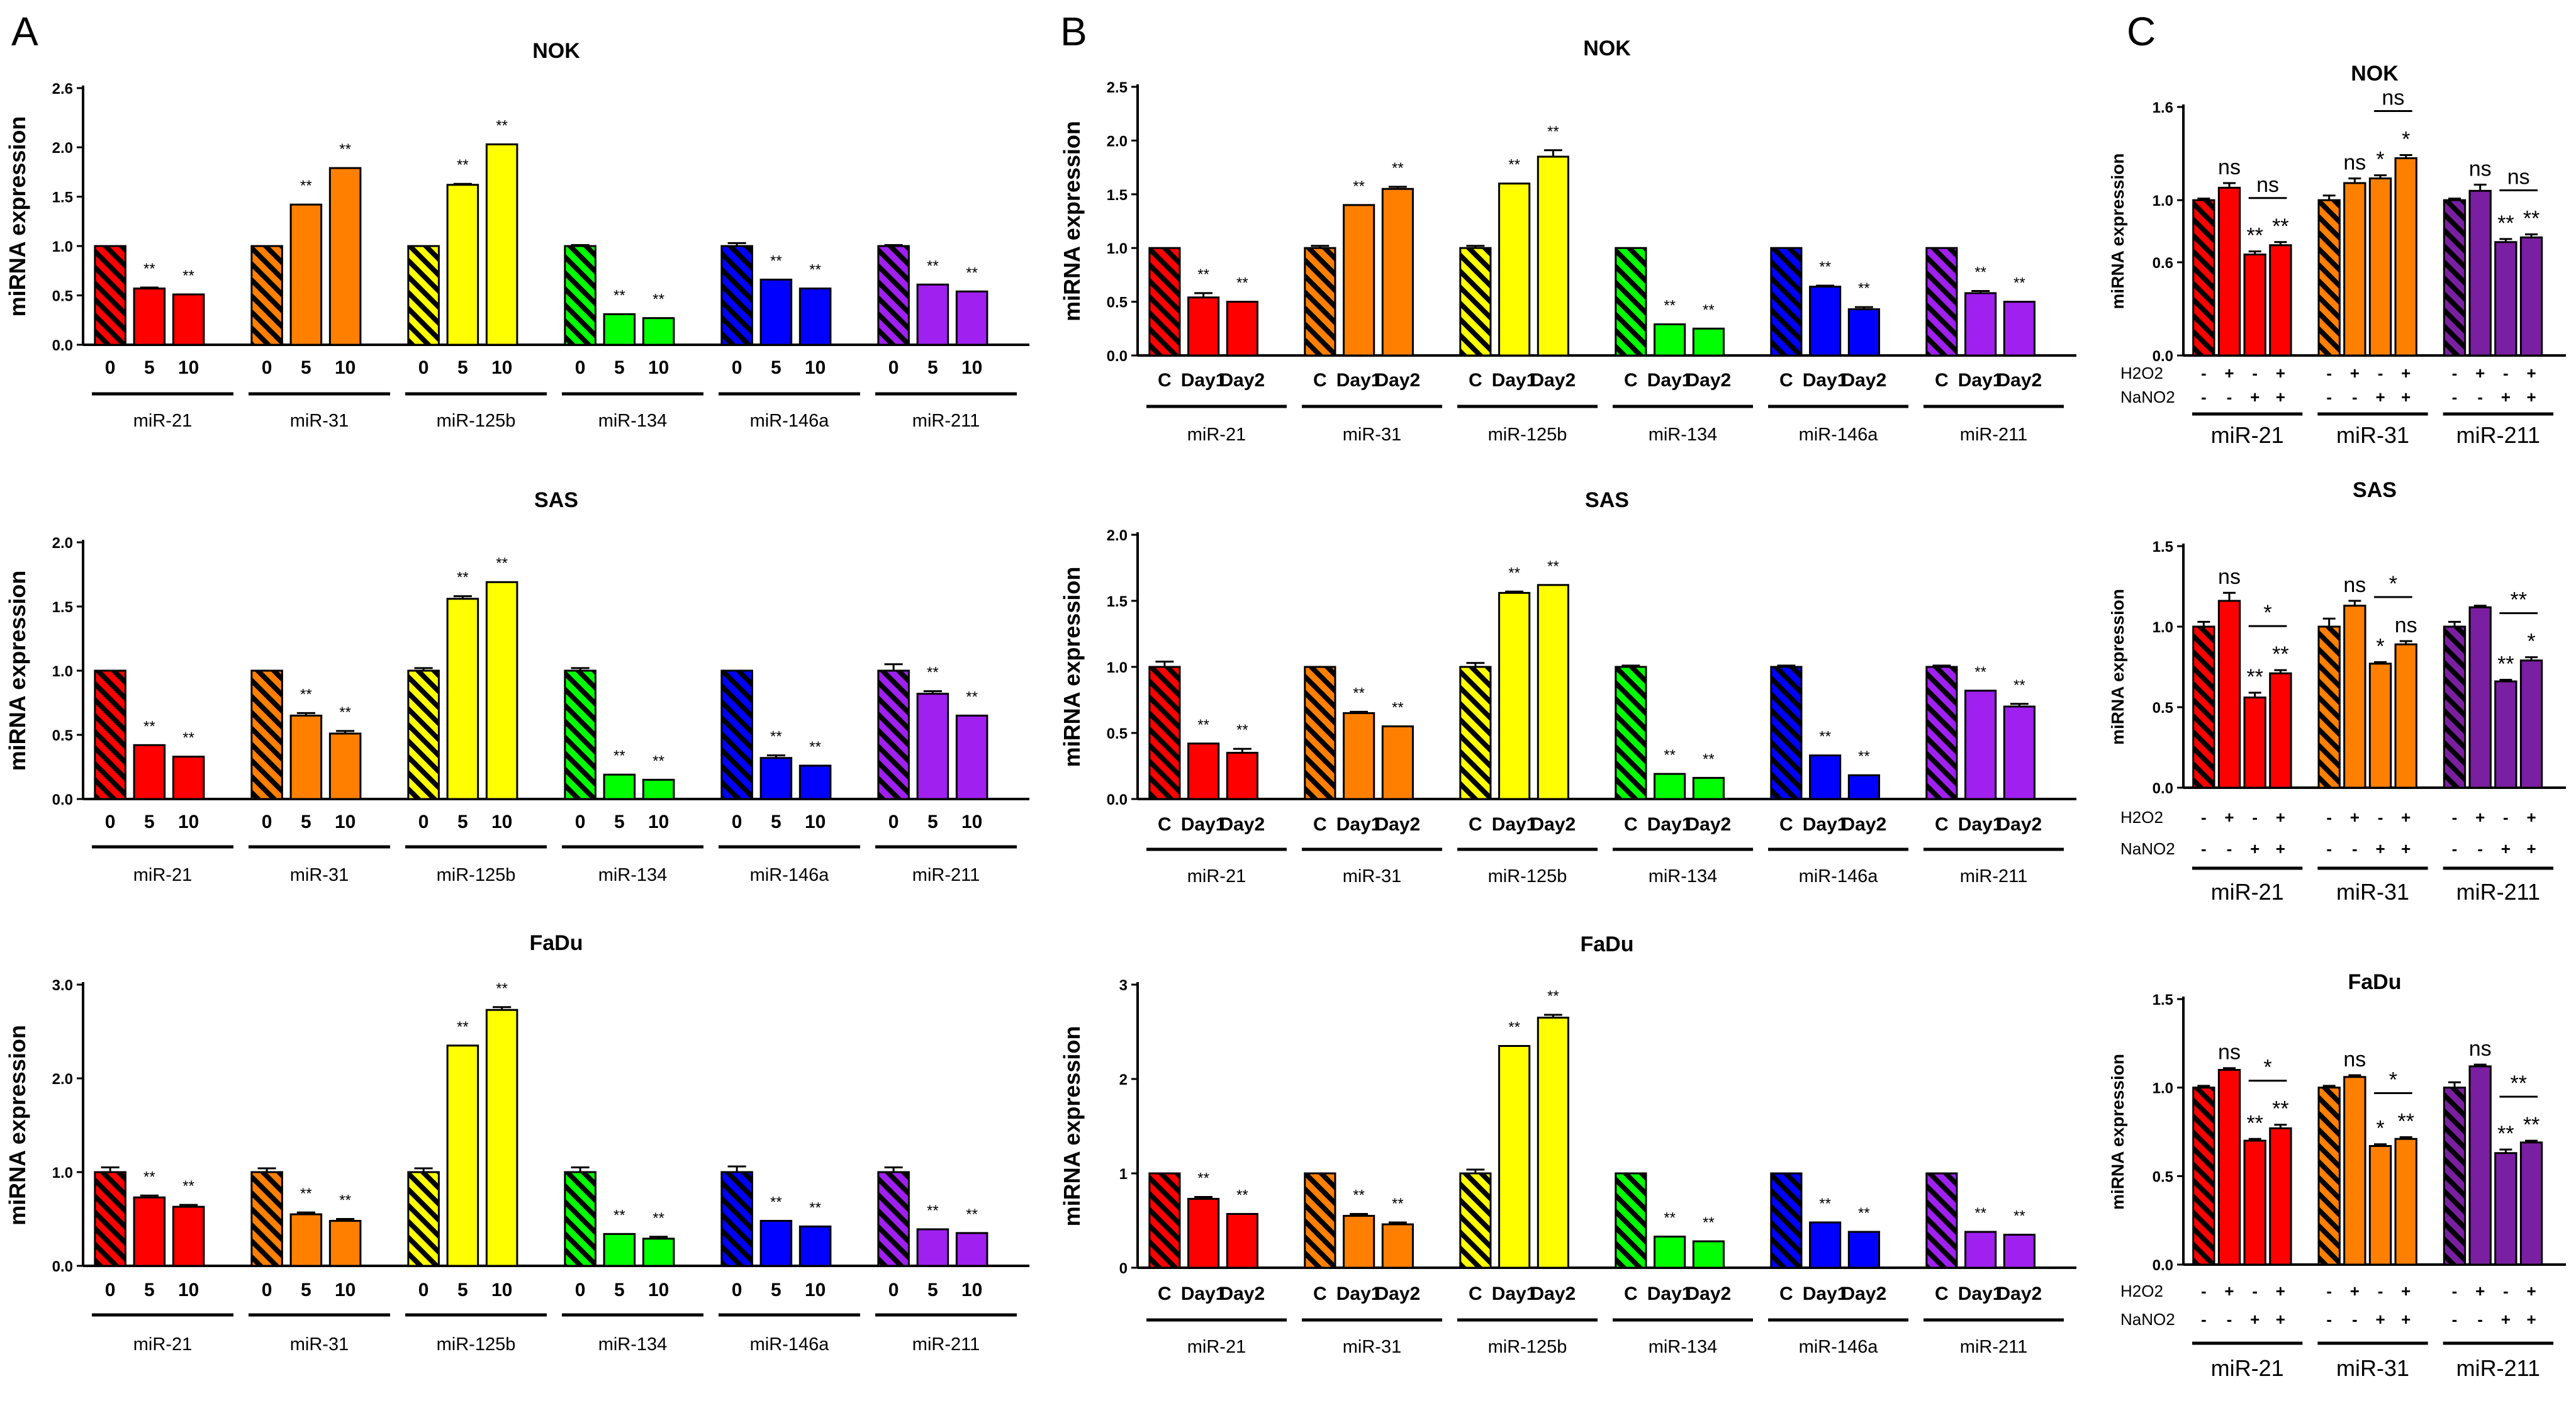  Describe the element at coordinates (62, 89) in the screenshot. I see `y-tick-label: 2.6` at that location.